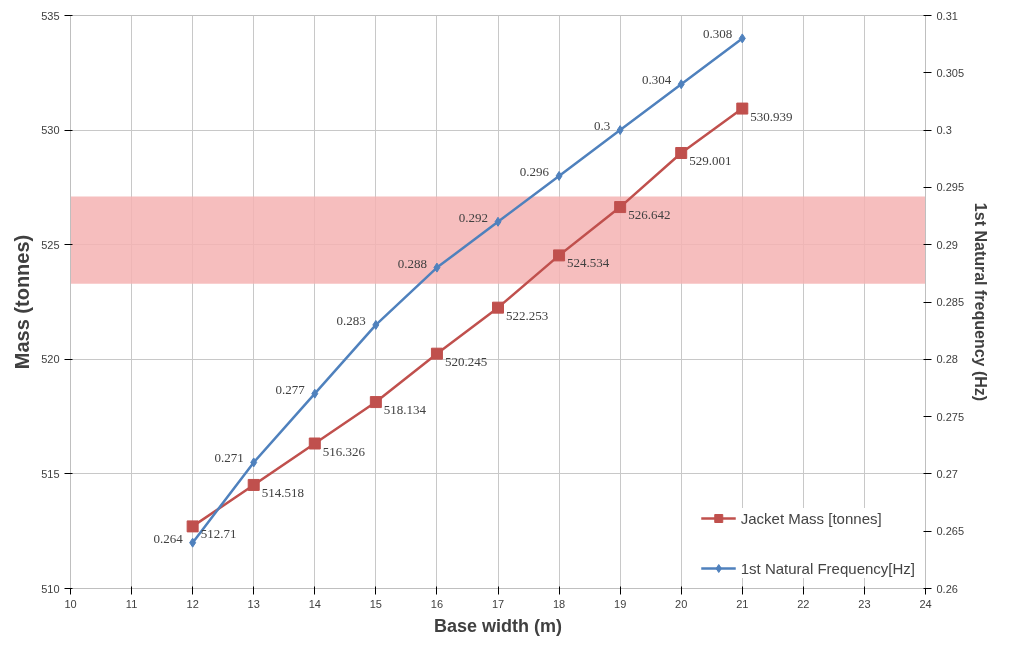 The height and width of the screenshot is (653, 1012). I want to click on y2-tick-label: 0.305, so click(950, 72).